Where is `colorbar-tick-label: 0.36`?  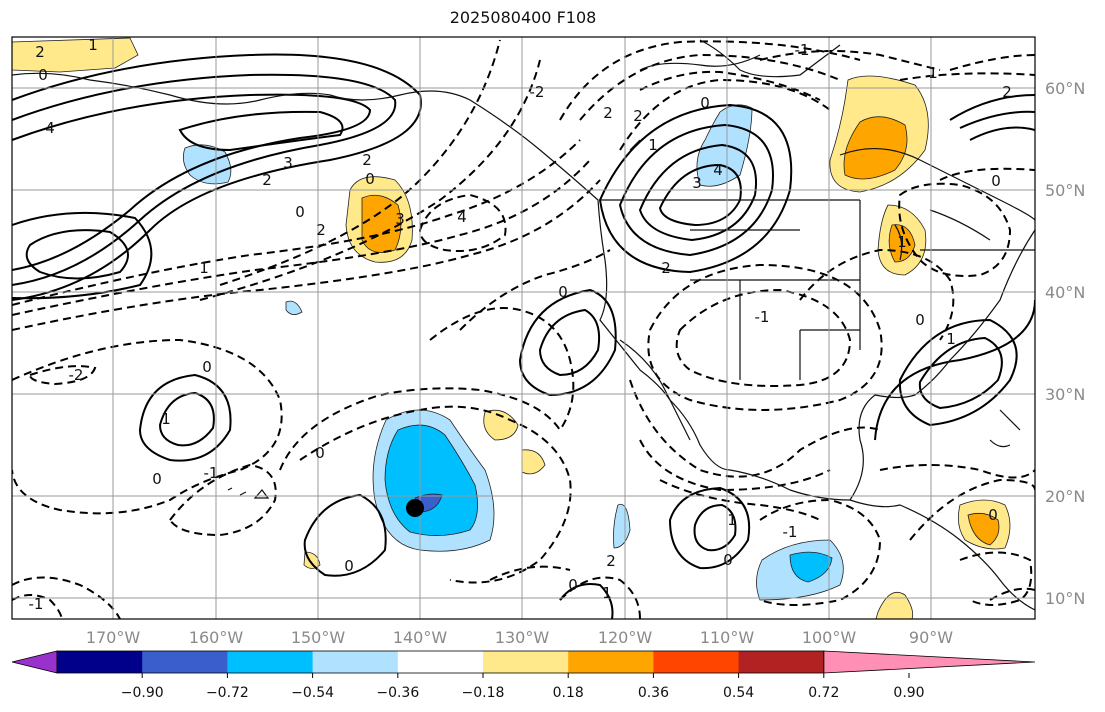 colorbar-tick-label: 0.36 is located at coordinates (653, 693).